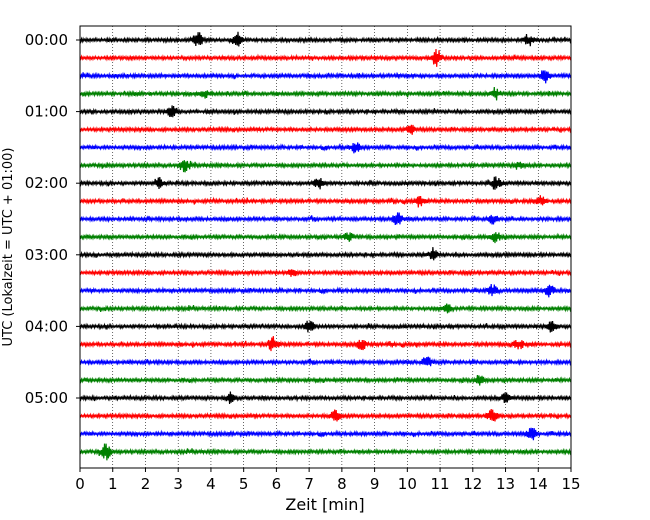 The width and height of the screenshot is (650, 520). Describe the element at coordinates (8, 247) in the screenshot. I see `y-axis-label: UTC (Lokalzeit = UTC + 01:00)` at that location.